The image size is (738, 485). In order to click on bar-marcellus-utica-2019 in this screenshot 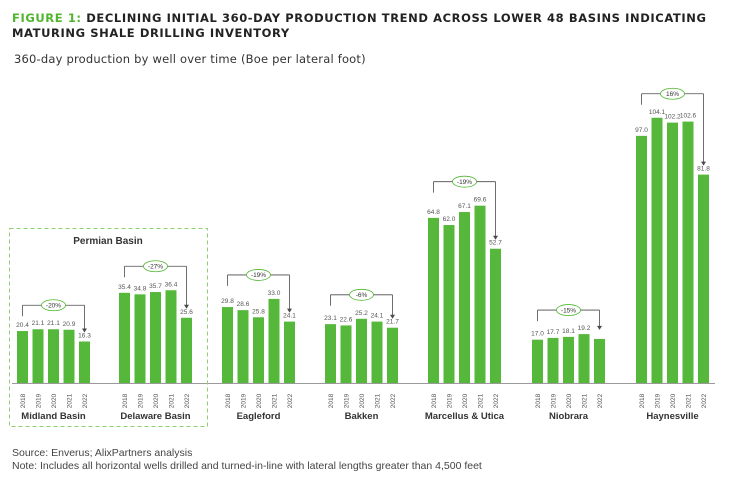, I will do `click(449, 304)`.